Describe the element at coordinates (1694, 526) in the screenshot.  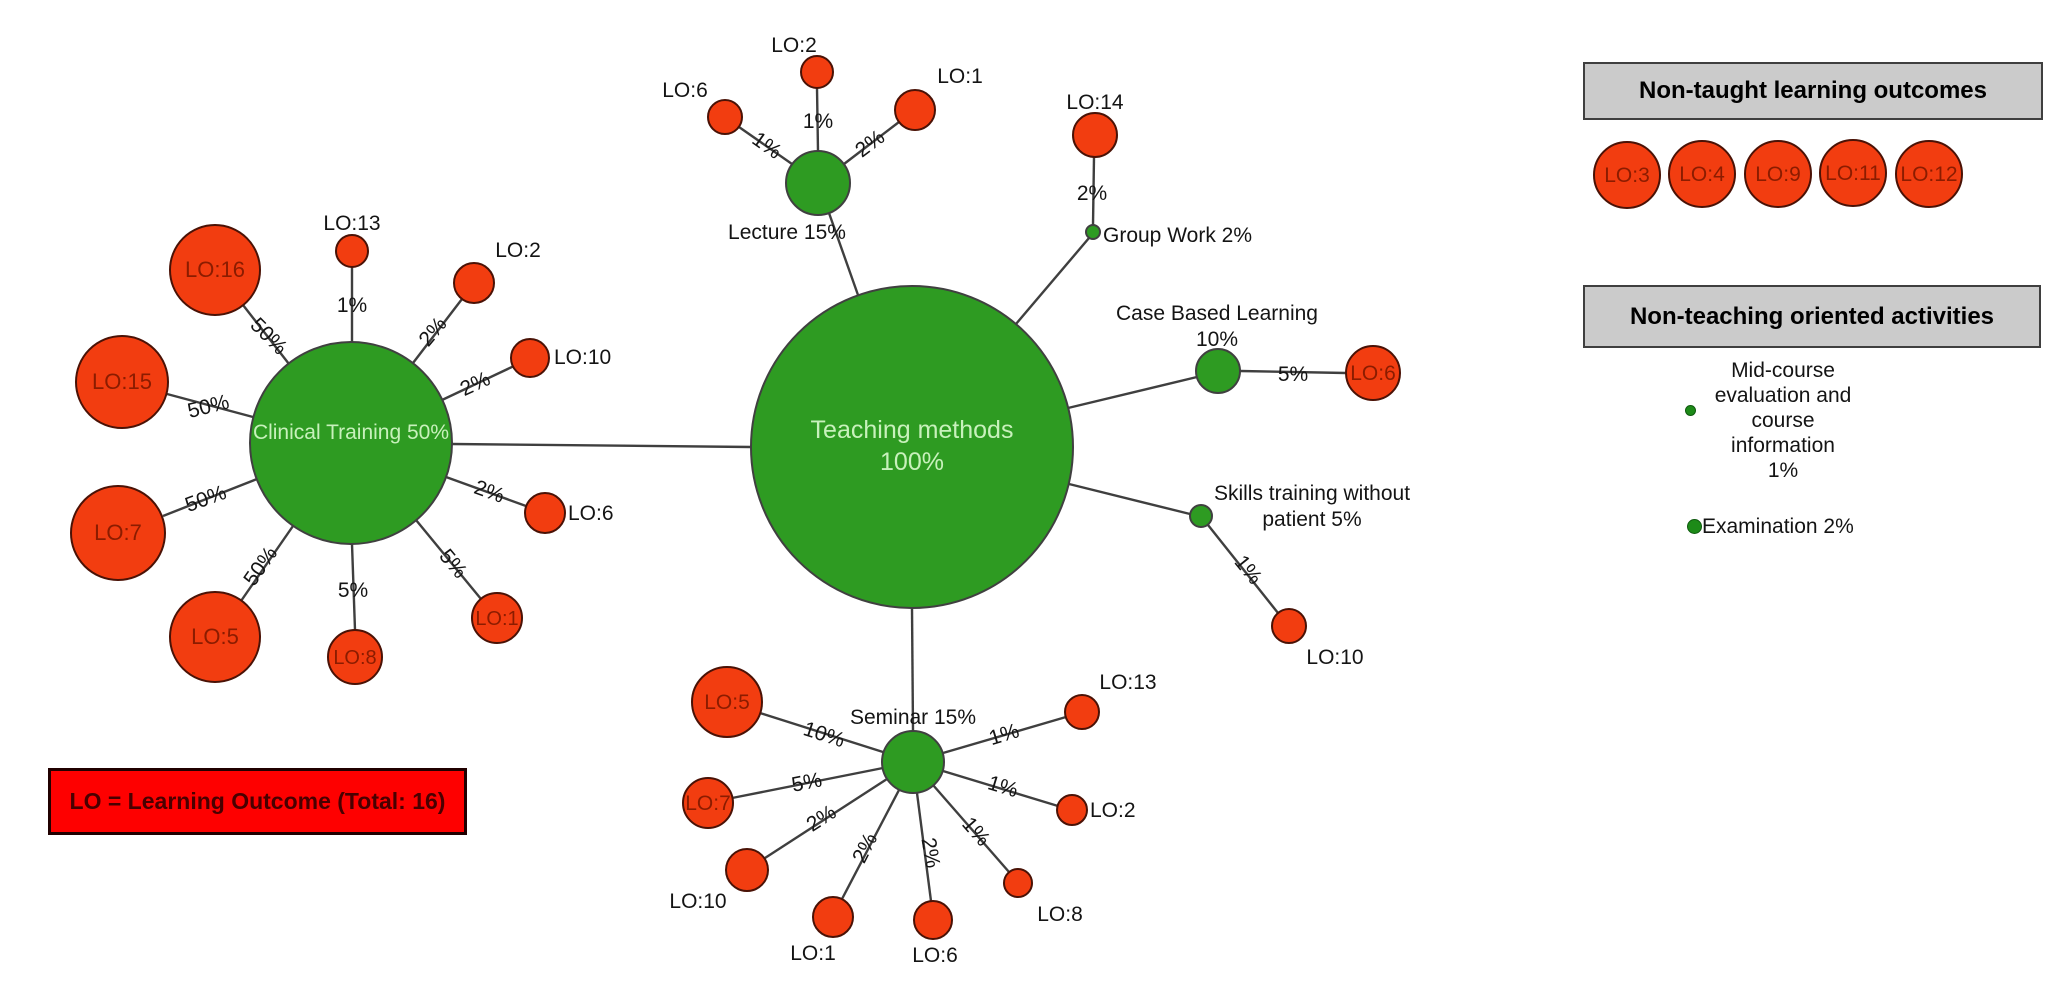
I see `examination-dot-icon` at that location.